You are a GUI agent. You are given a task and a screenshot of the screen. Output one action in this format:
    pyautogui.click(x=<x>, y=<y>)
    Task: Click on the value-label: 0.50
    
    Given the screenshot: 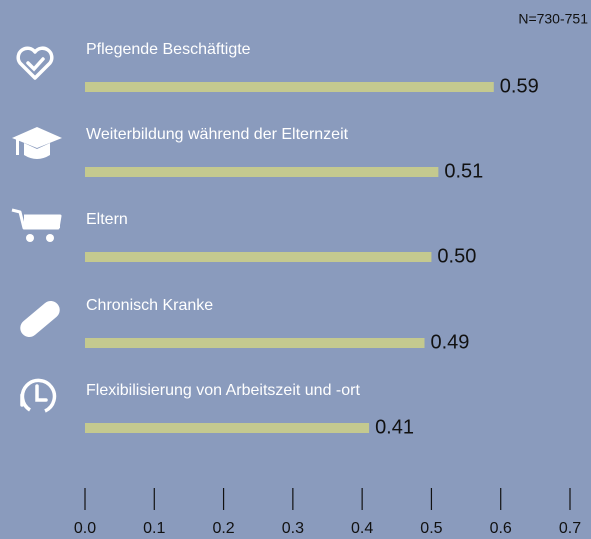 What is the action you would take?
    pyautogui.click(x=456, y=256)
    